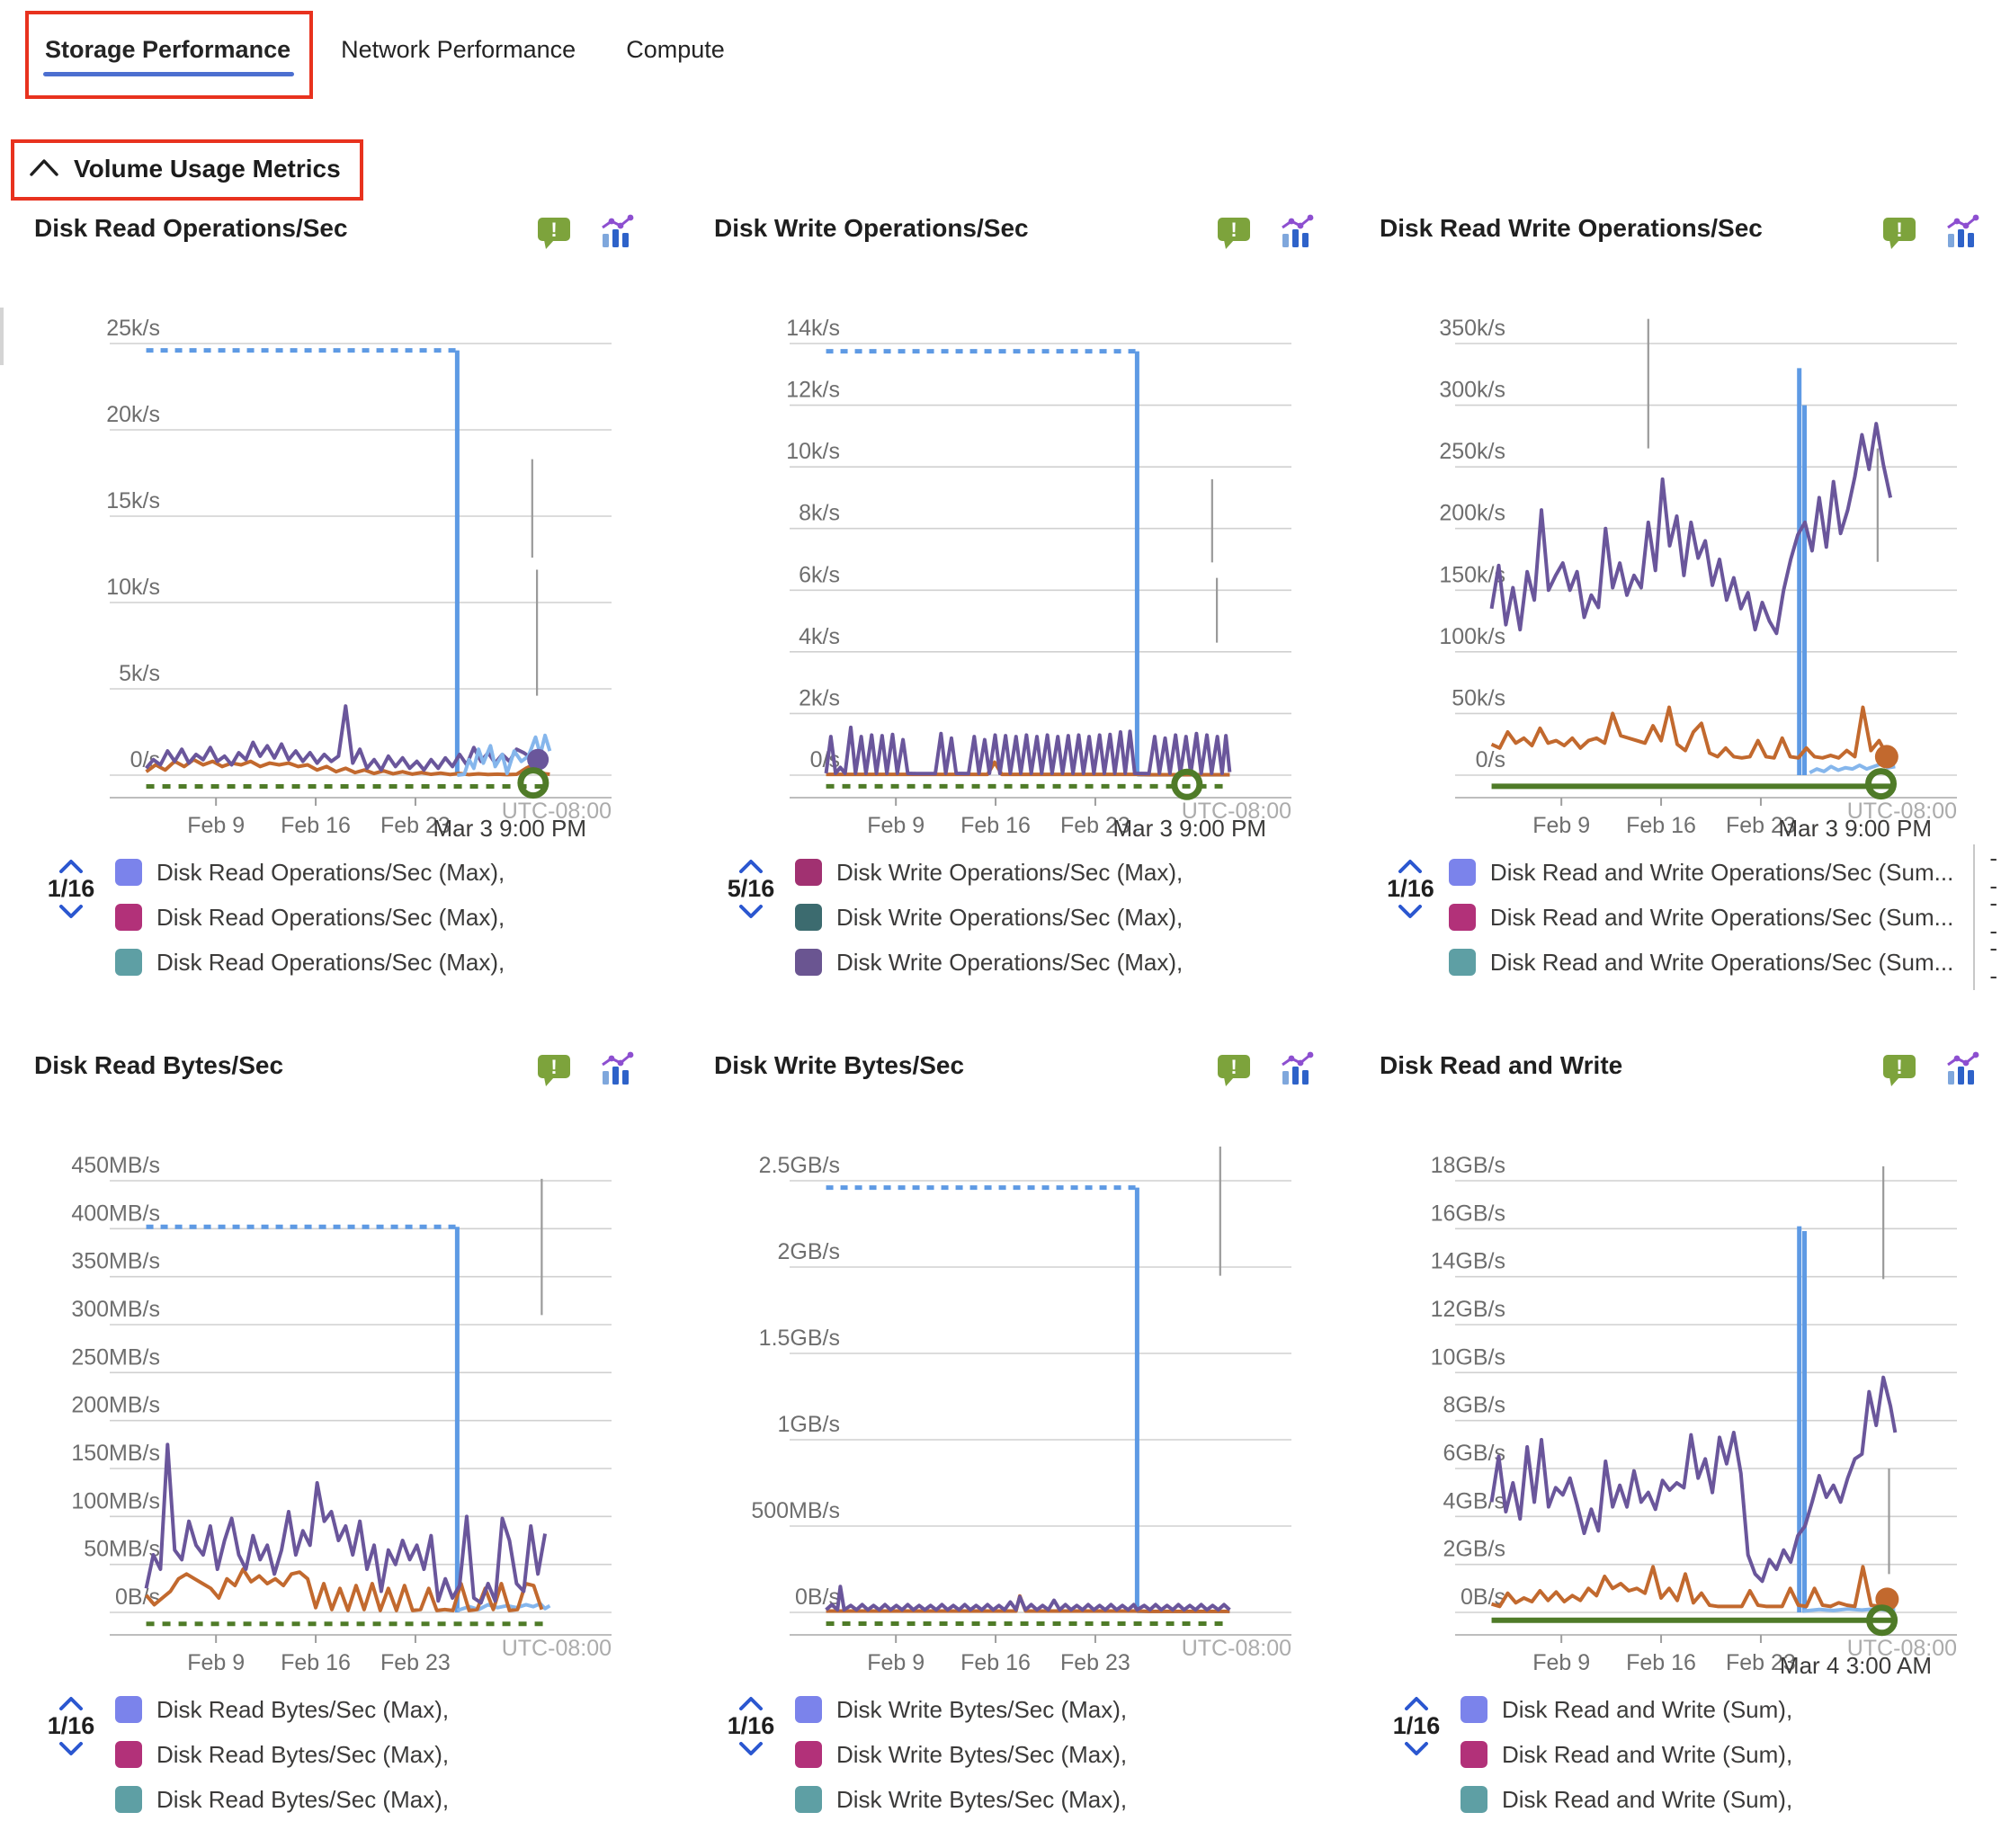 This screenshot has width=2001, height=1848. What do you see at coordinates (1472, 451) in the screenshot?
I see `svg-text: 250k/s` at bounding box center [1472, 451].